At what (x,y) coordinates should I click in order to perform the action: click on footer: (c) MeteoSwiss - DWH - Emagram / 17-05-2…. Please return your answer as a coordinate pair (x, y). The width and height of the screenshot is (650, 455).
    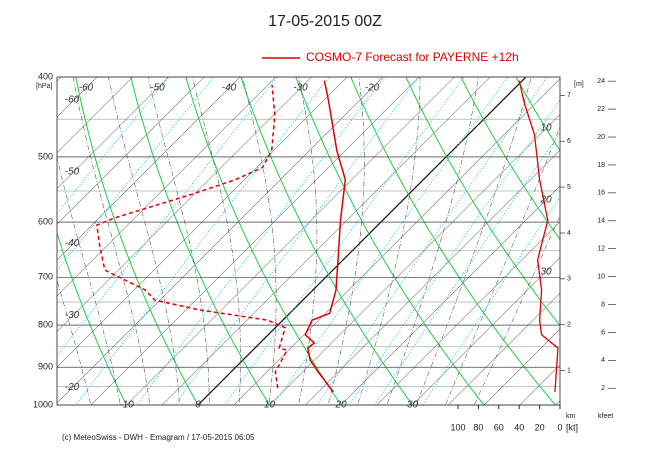
    Looking at the image, I should click on (158, 437).